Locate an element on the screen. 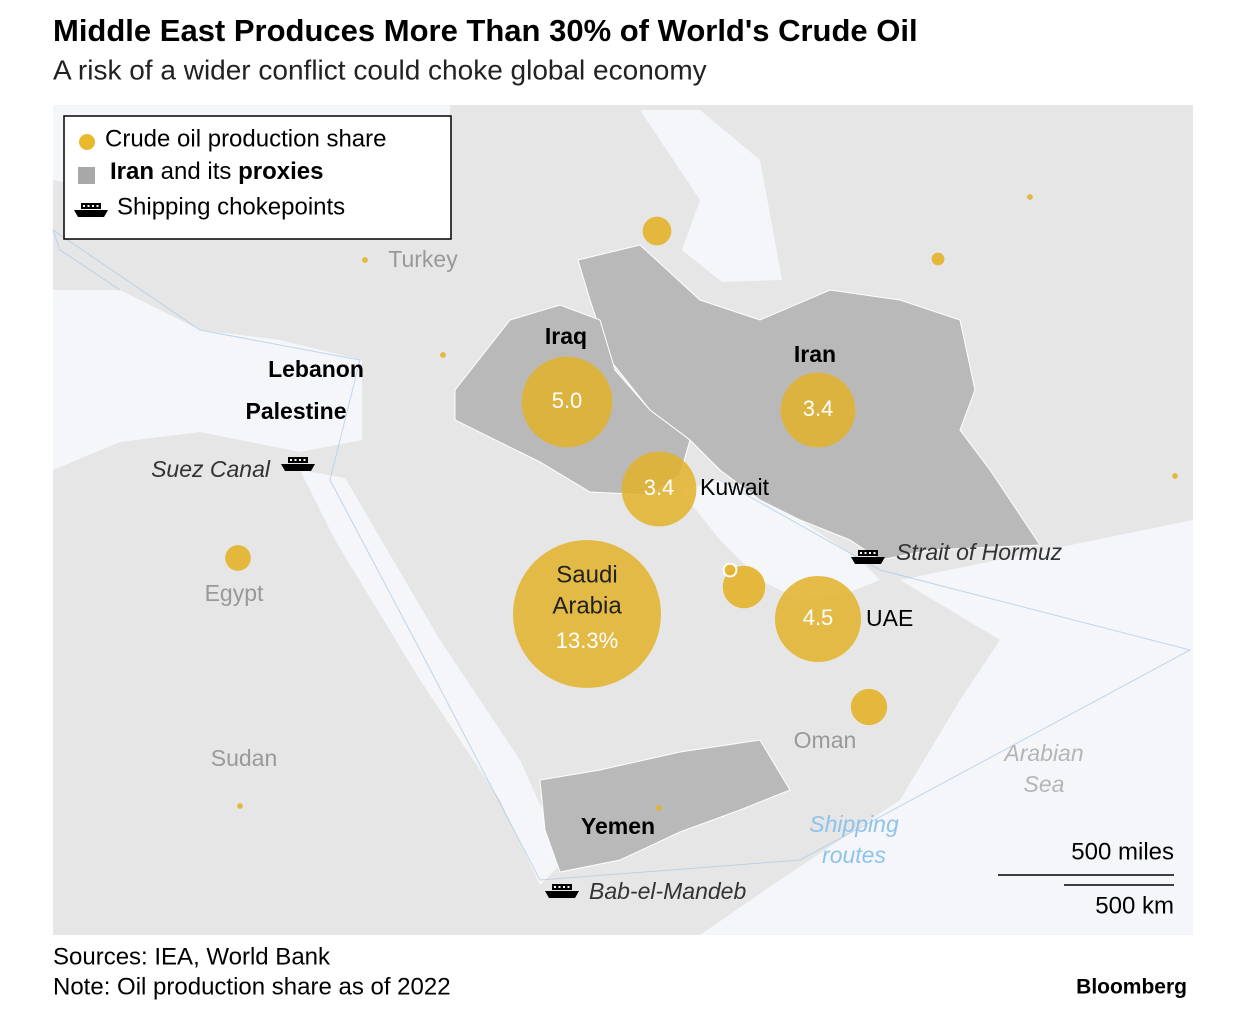 This screenshot has height=1022, width=1234. place-label: Iran is located at coordinates (815, 354).